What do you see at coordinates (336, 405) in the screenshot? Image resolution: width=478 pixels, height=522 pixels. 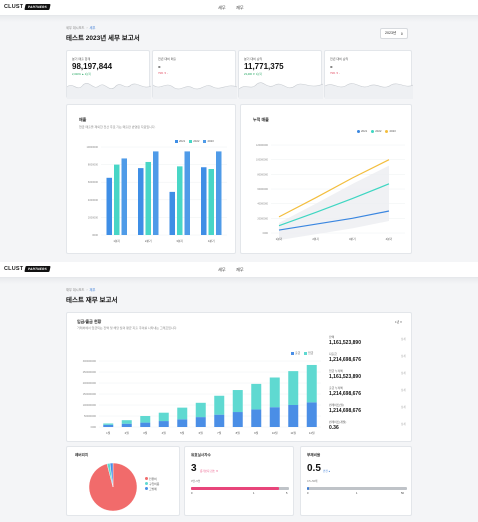 I see `summary-label: 번레이트(월)` at bounding box center [336, 405].